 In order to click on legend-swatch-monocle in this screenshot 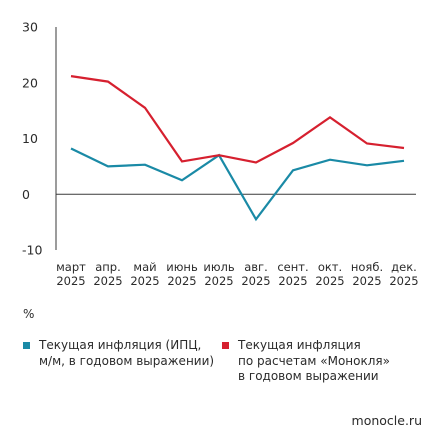, I will do `click(225, 345)`.